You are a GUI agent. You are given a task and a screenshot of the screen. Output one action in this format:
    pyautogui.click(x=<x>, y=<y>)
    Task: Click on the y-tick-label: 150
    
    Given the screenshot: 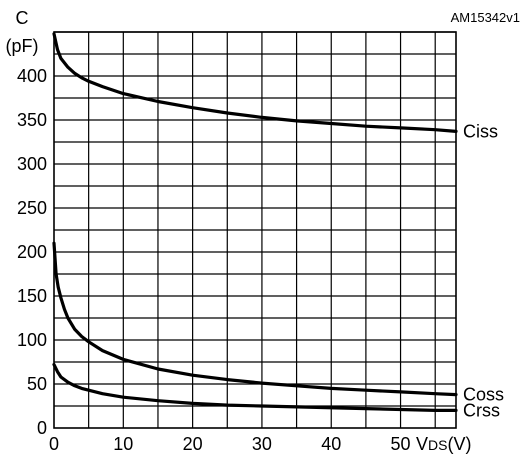 What is the action you would take?
    pyautogui.click(x=32, y=296)
    